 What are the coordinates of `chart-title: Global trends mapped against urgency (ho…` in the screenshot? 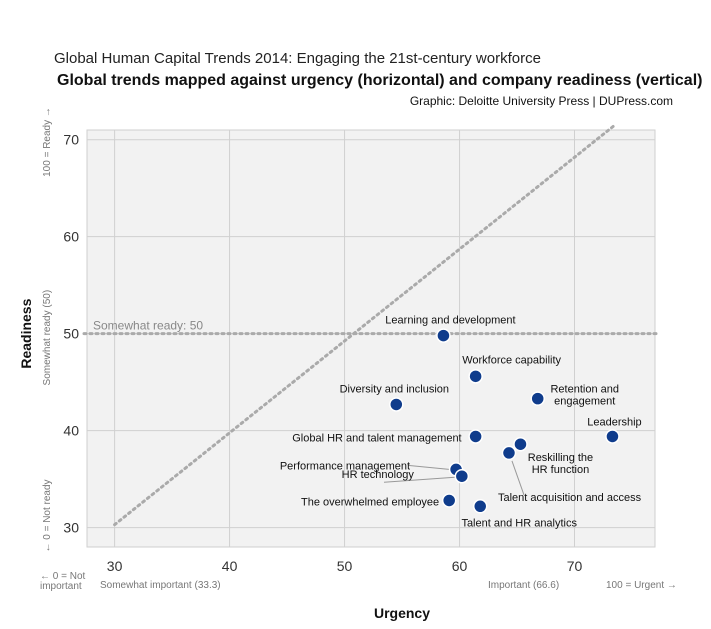 It's located at (380, 80).